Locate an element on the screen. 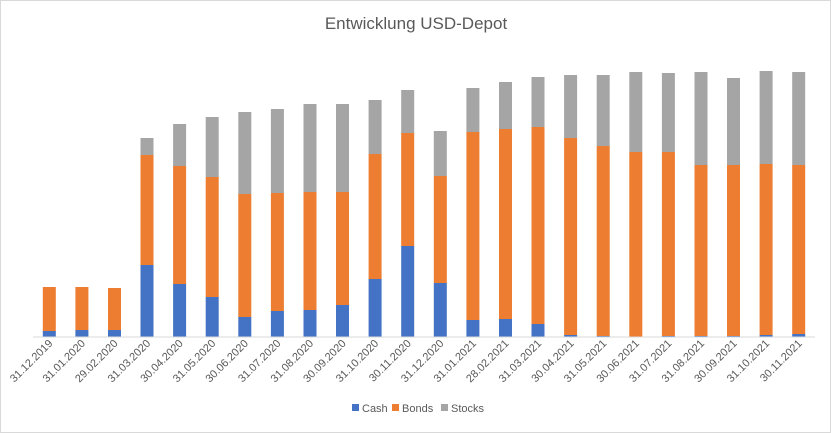 The image size is (831, 433). legend-swatch-stocks is located at coordinates (444, 407).